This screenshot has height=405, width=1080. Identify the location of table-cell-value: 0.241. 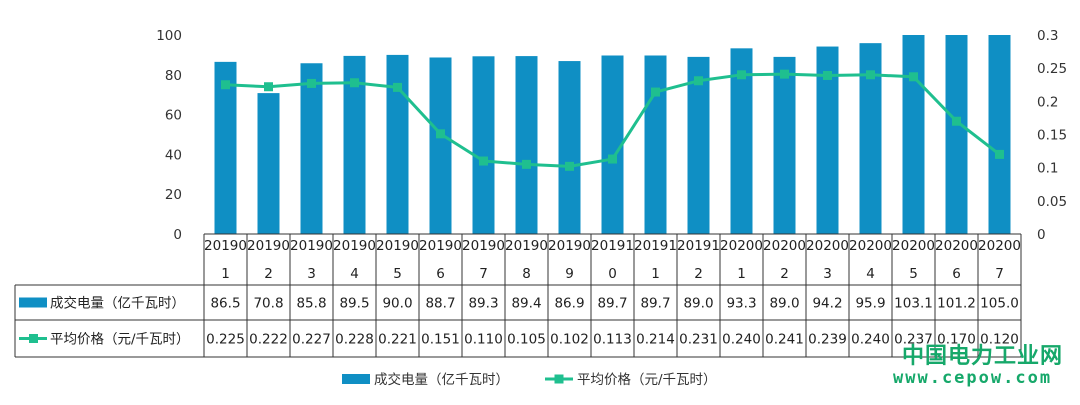
(784, 340).